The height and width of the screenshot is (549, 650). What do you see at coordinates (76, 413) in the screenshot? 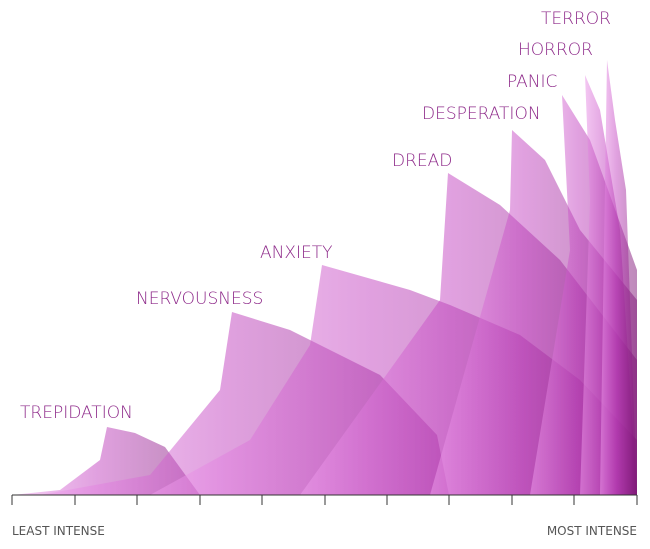
I see `label: TREPIDATION` at bounding box center [76, 413].